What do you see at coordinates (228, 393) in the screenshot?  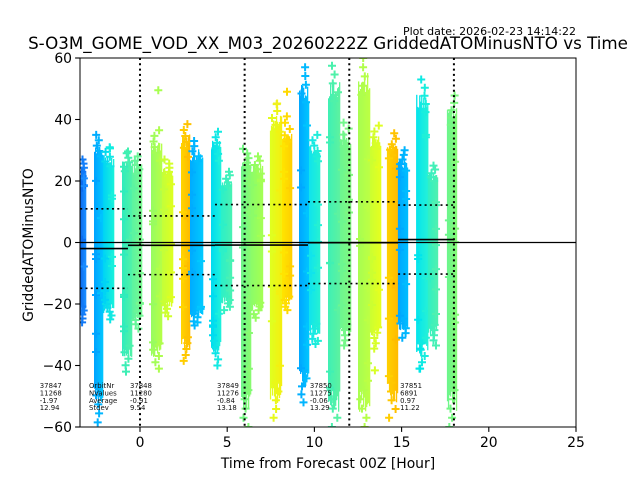 I see `orbit-stat-n-values: 11276` at bounding box center [228, 393].